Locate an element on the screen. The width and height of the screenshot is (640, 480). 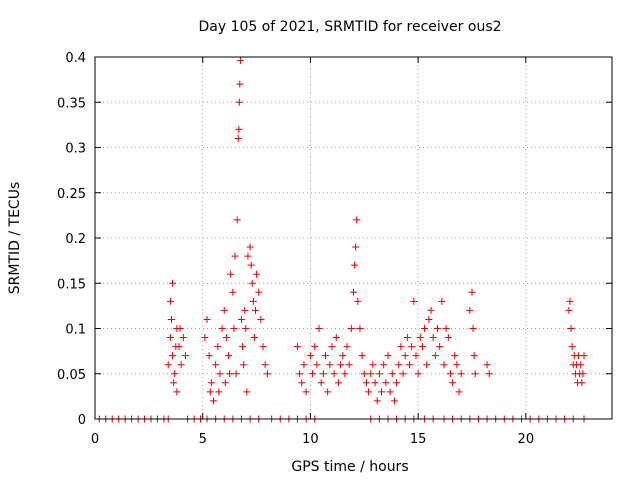
y-tick-label: 0.4 is located at coordinates (75, 58).